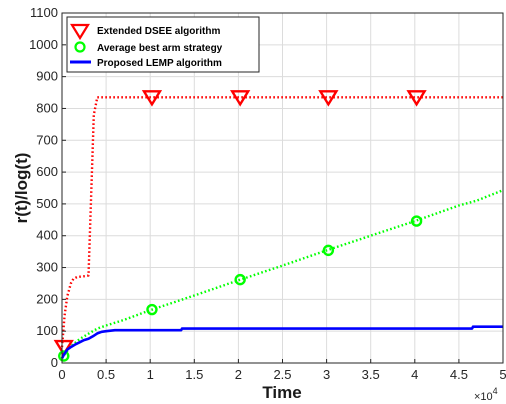 The width and height of the screenshot is (506, 404). Describe the element at coordinates (483, 397) in the screenshot. I see `x-axis-exponent-base: ×10` at that location.